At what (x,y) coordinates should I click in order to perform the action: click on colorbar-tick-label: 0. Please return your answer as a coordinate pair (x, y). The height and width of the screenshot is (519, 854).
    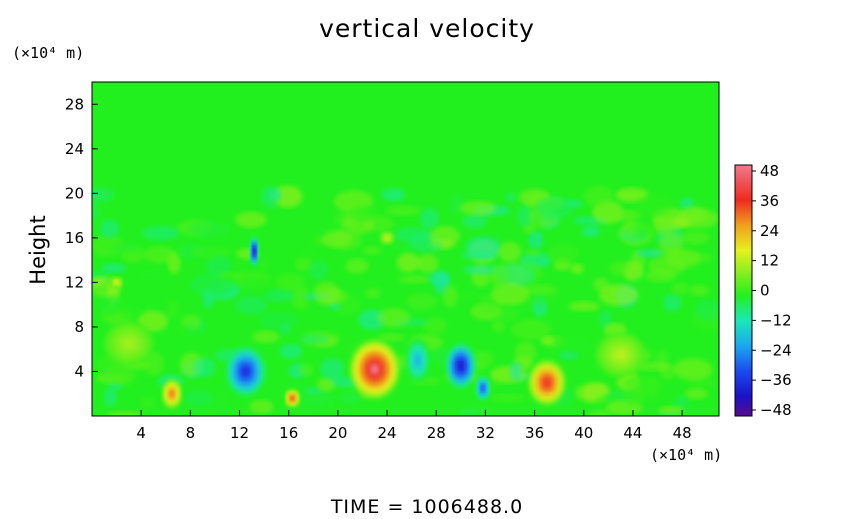
    Looking at the image, I should click on (765, 291).